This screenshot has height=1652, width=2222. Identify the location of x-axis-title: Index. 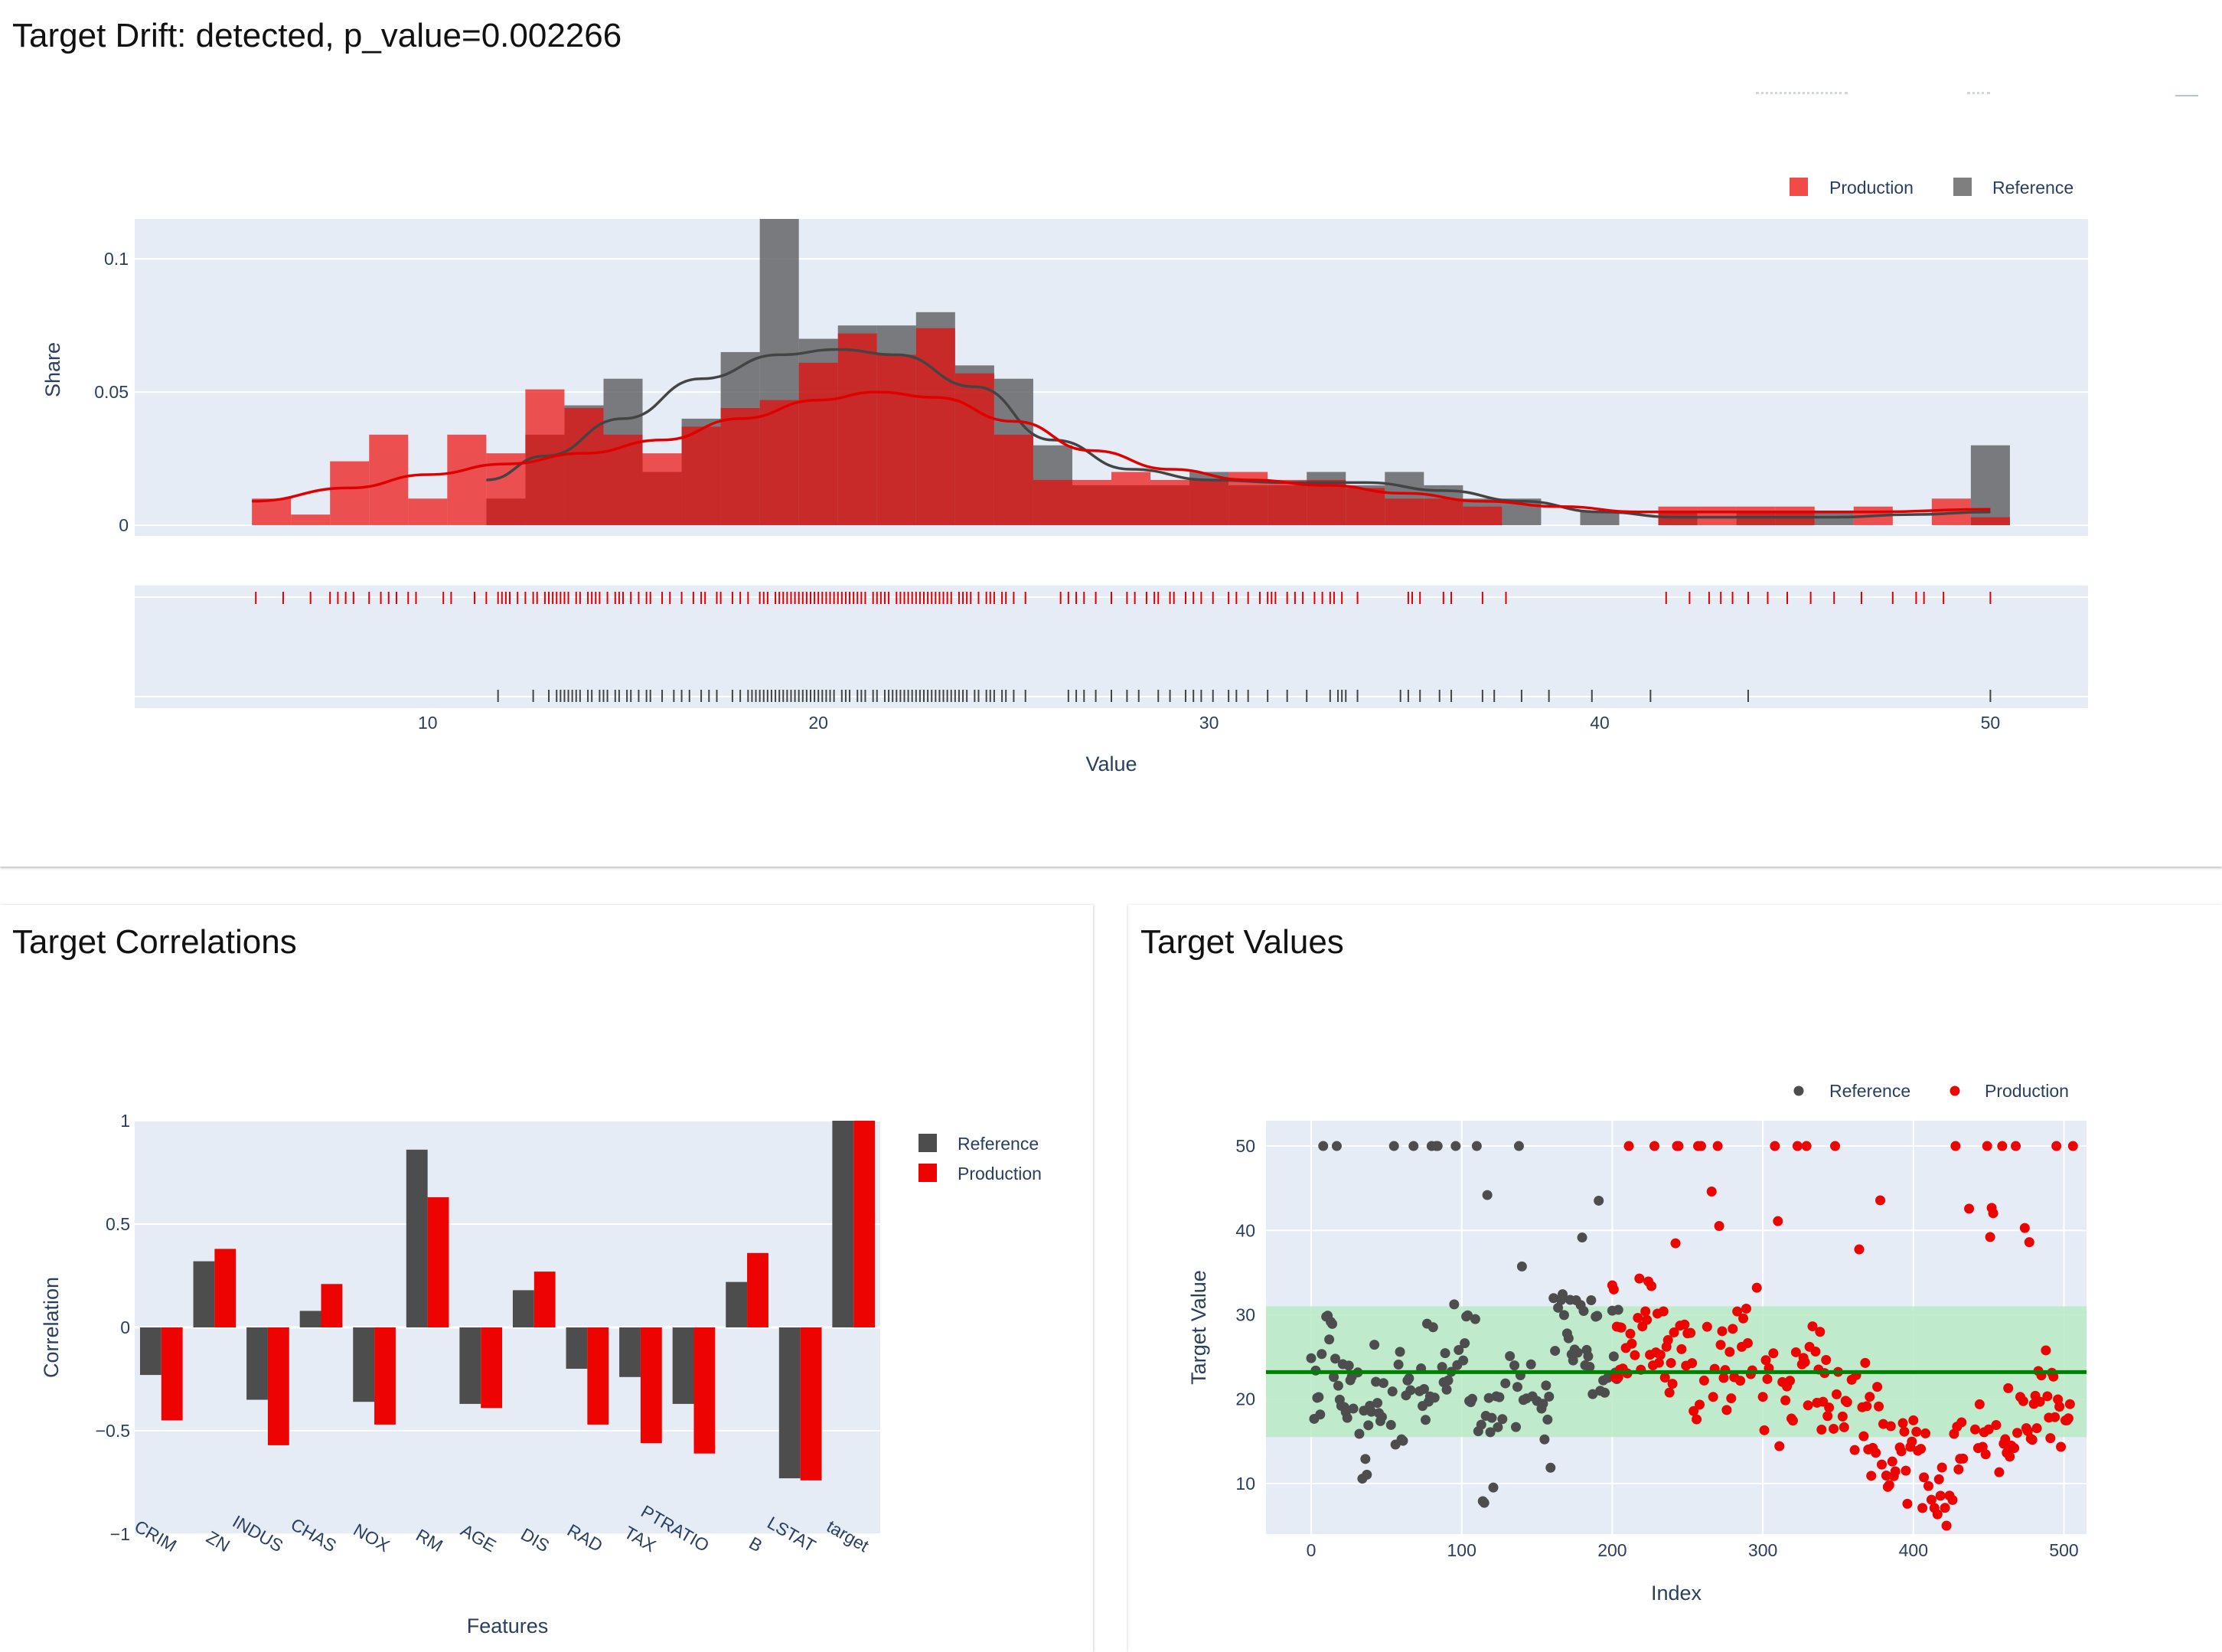
(1676, 1593).